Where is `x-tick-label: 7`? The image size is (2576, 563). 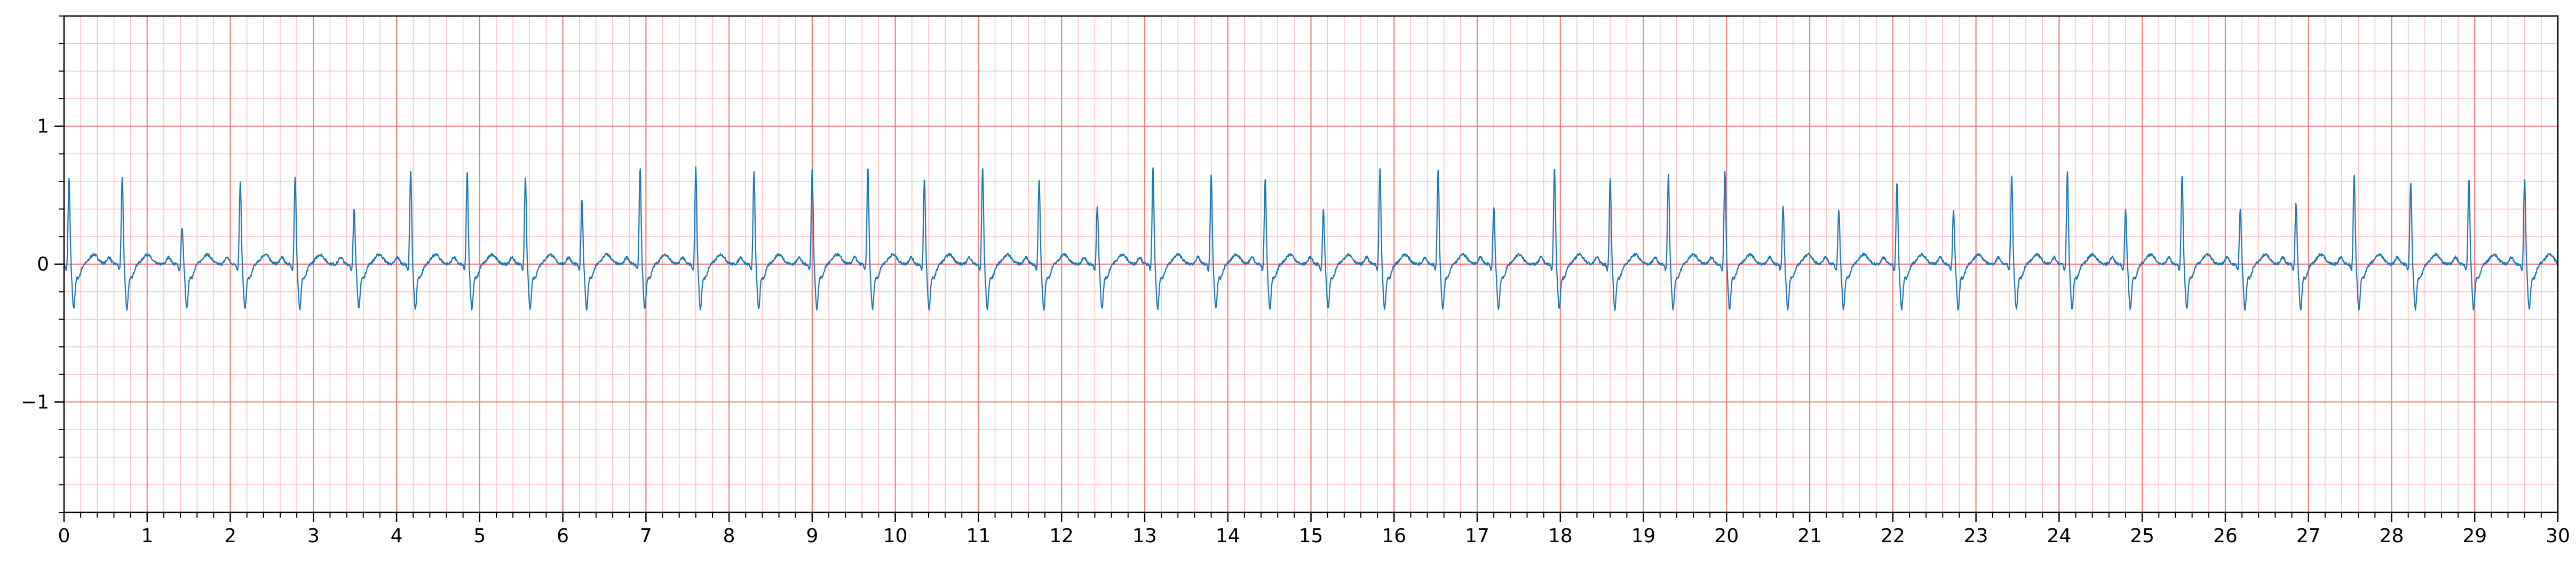
x-tick-label: 7 is located at coordinates (646, 536).